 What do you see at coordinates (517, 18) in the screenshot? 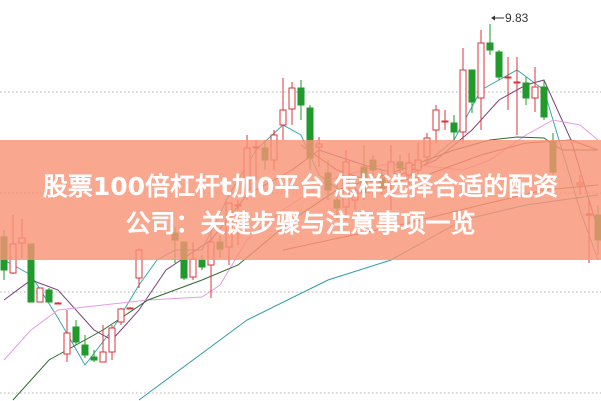
I see `high-price-label: 9.83` at bounding box center [517, 18].